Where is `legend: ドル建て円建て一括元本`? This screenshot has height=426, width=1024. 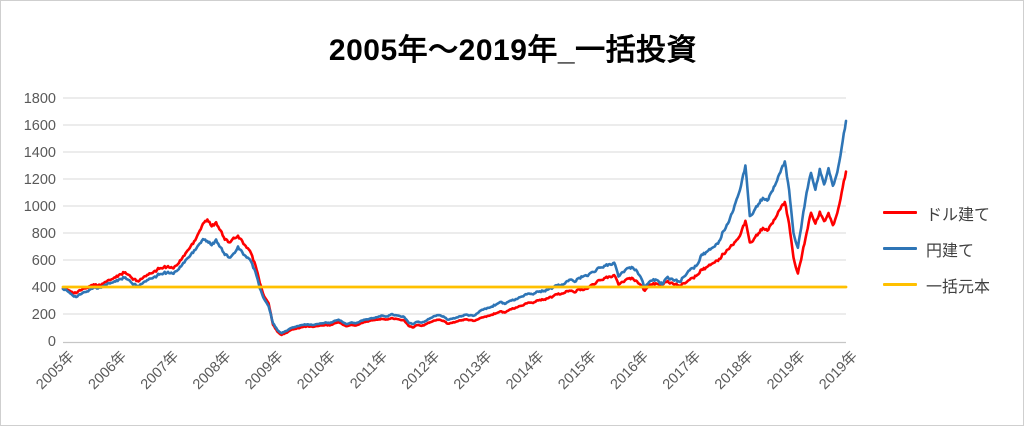 legend: ドル建て円建て一括元本 is located at coordinates (937, 249).